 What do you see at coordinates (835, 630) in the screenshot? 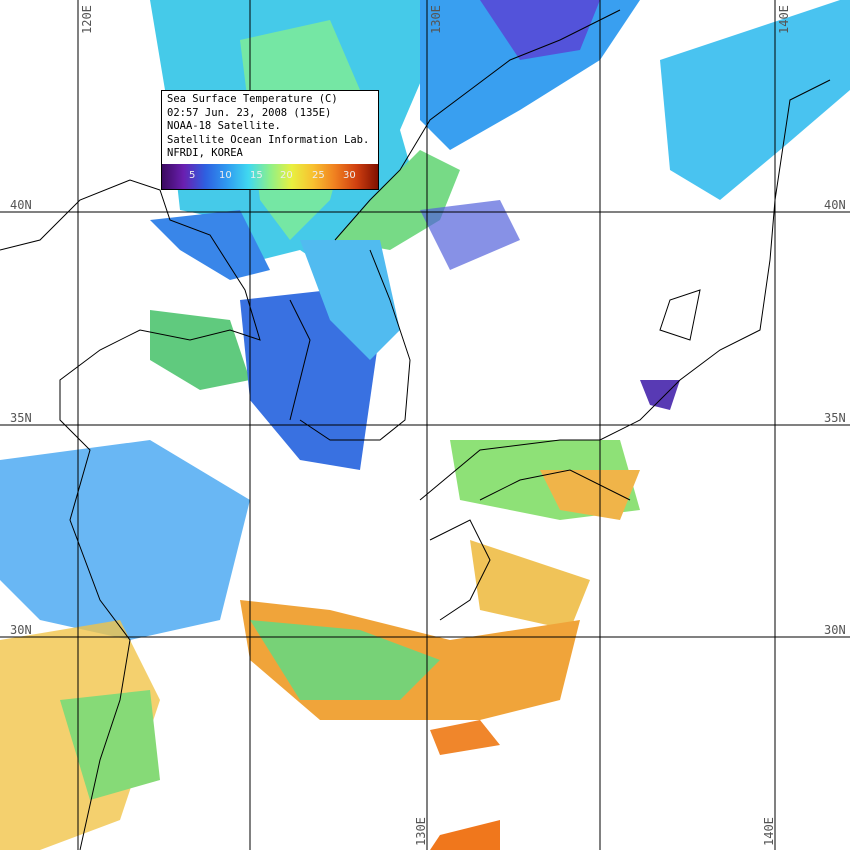
I see `lat-label-30n-right: 30N` at bounding box center [835, 630].